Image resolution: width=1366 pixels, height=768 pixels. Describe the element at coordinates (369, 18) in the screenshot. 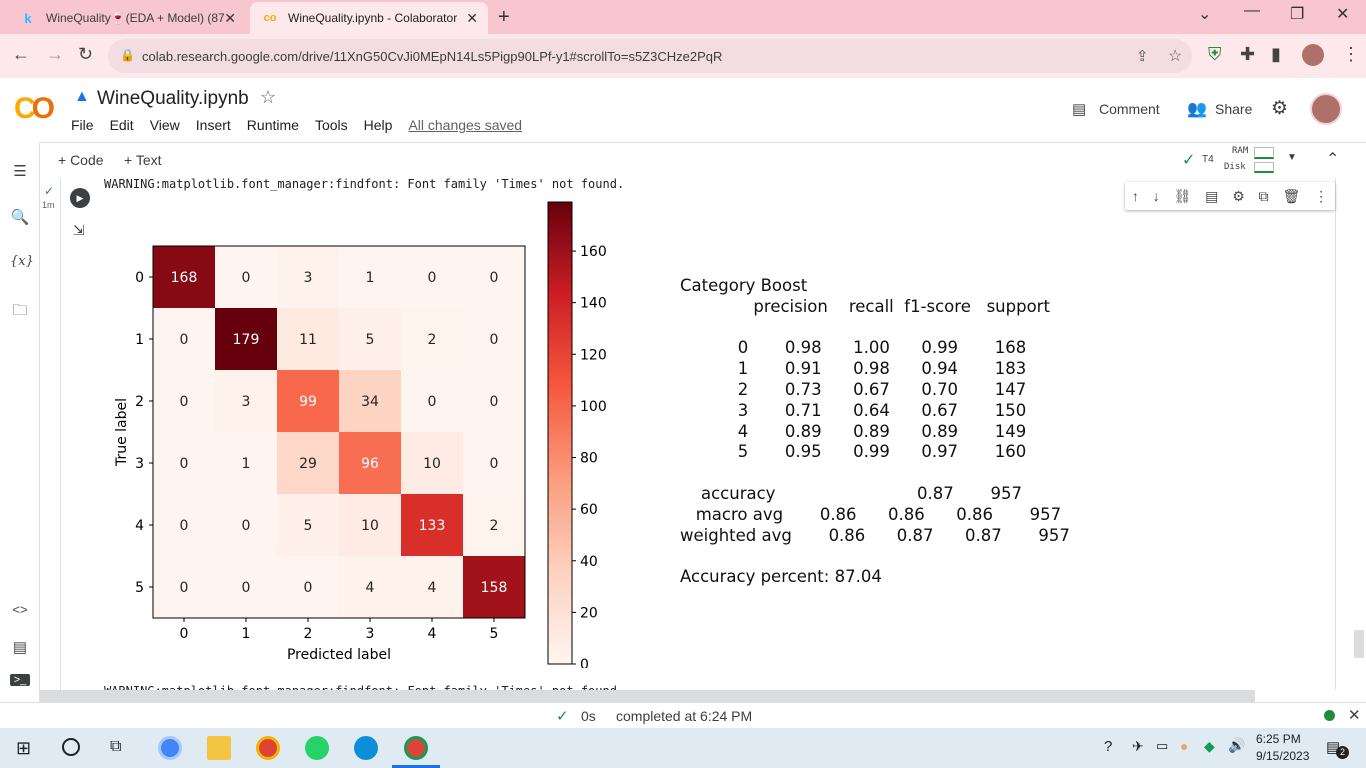

I see `browser-tab-colab: co WineQuality.ipynb - Colaborator ✕` at that location.